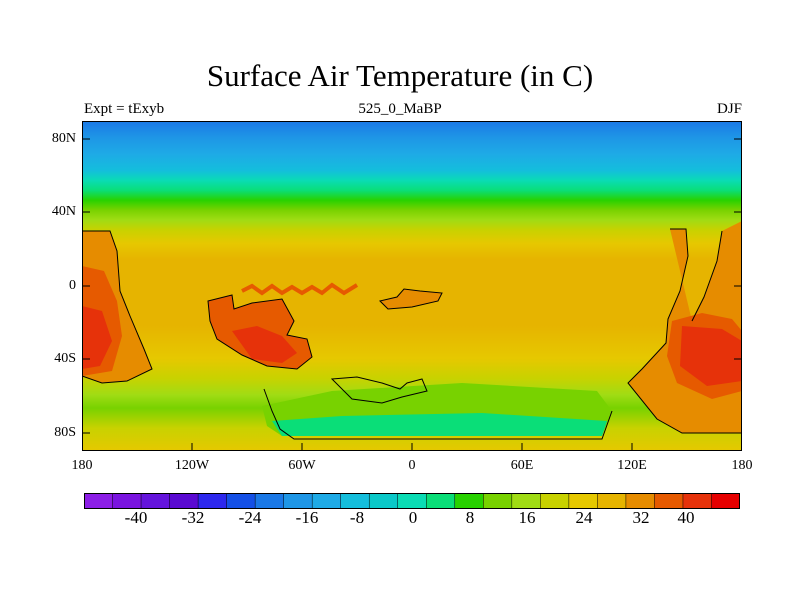  I want to click on lat-tick-label: 40S, so click(65, 358).